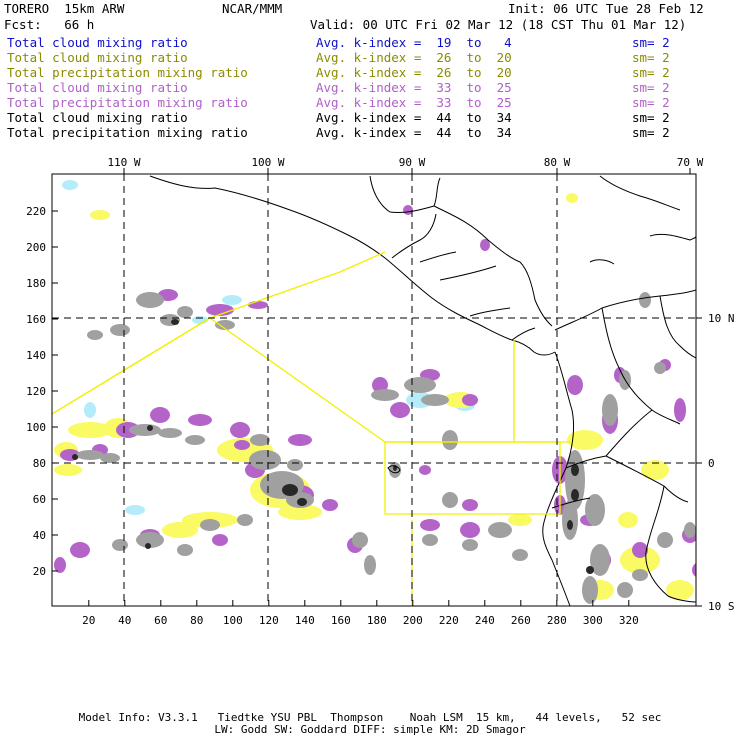  Describe the element at coordinates (412, 162) in the screenshot. I see `lon-label: 90 W` at that location.